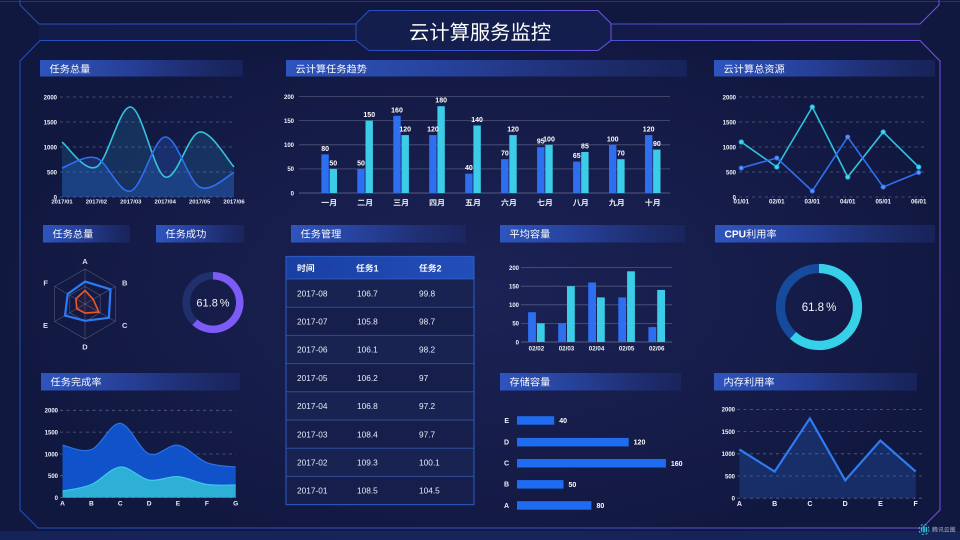 Image resolution: width=960 pixels, height=540 pixels. Describe the element at coordinates (367, 406) in the screenshot. I see `svg-text: 106.8` at that location.